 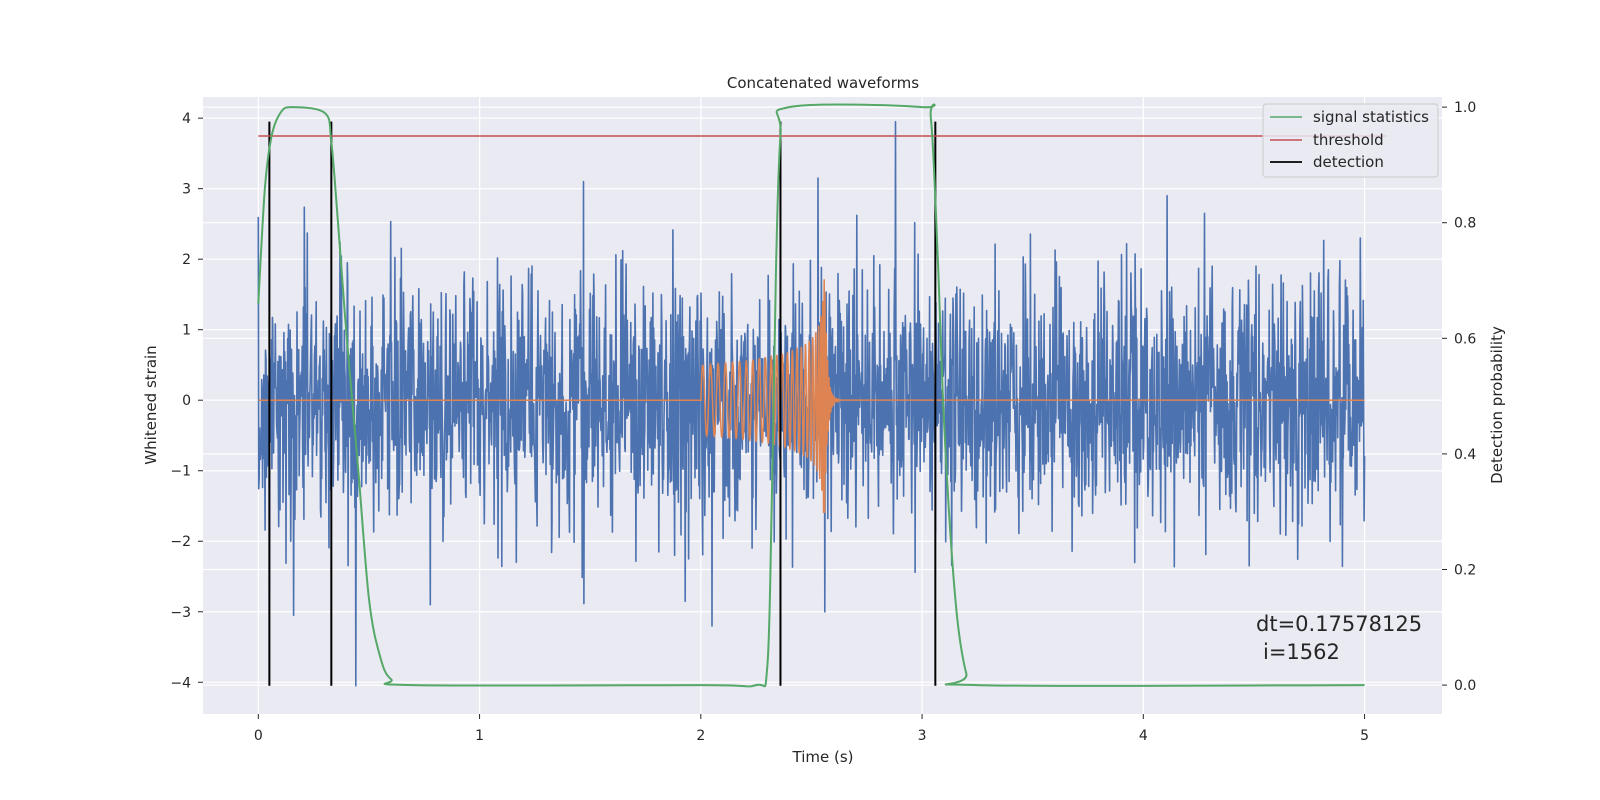 What do you see at coordinates (1465, 339) in the screenshot?
I see `y-tick-label-right: 0.6` at bounding box center [1465, 339].